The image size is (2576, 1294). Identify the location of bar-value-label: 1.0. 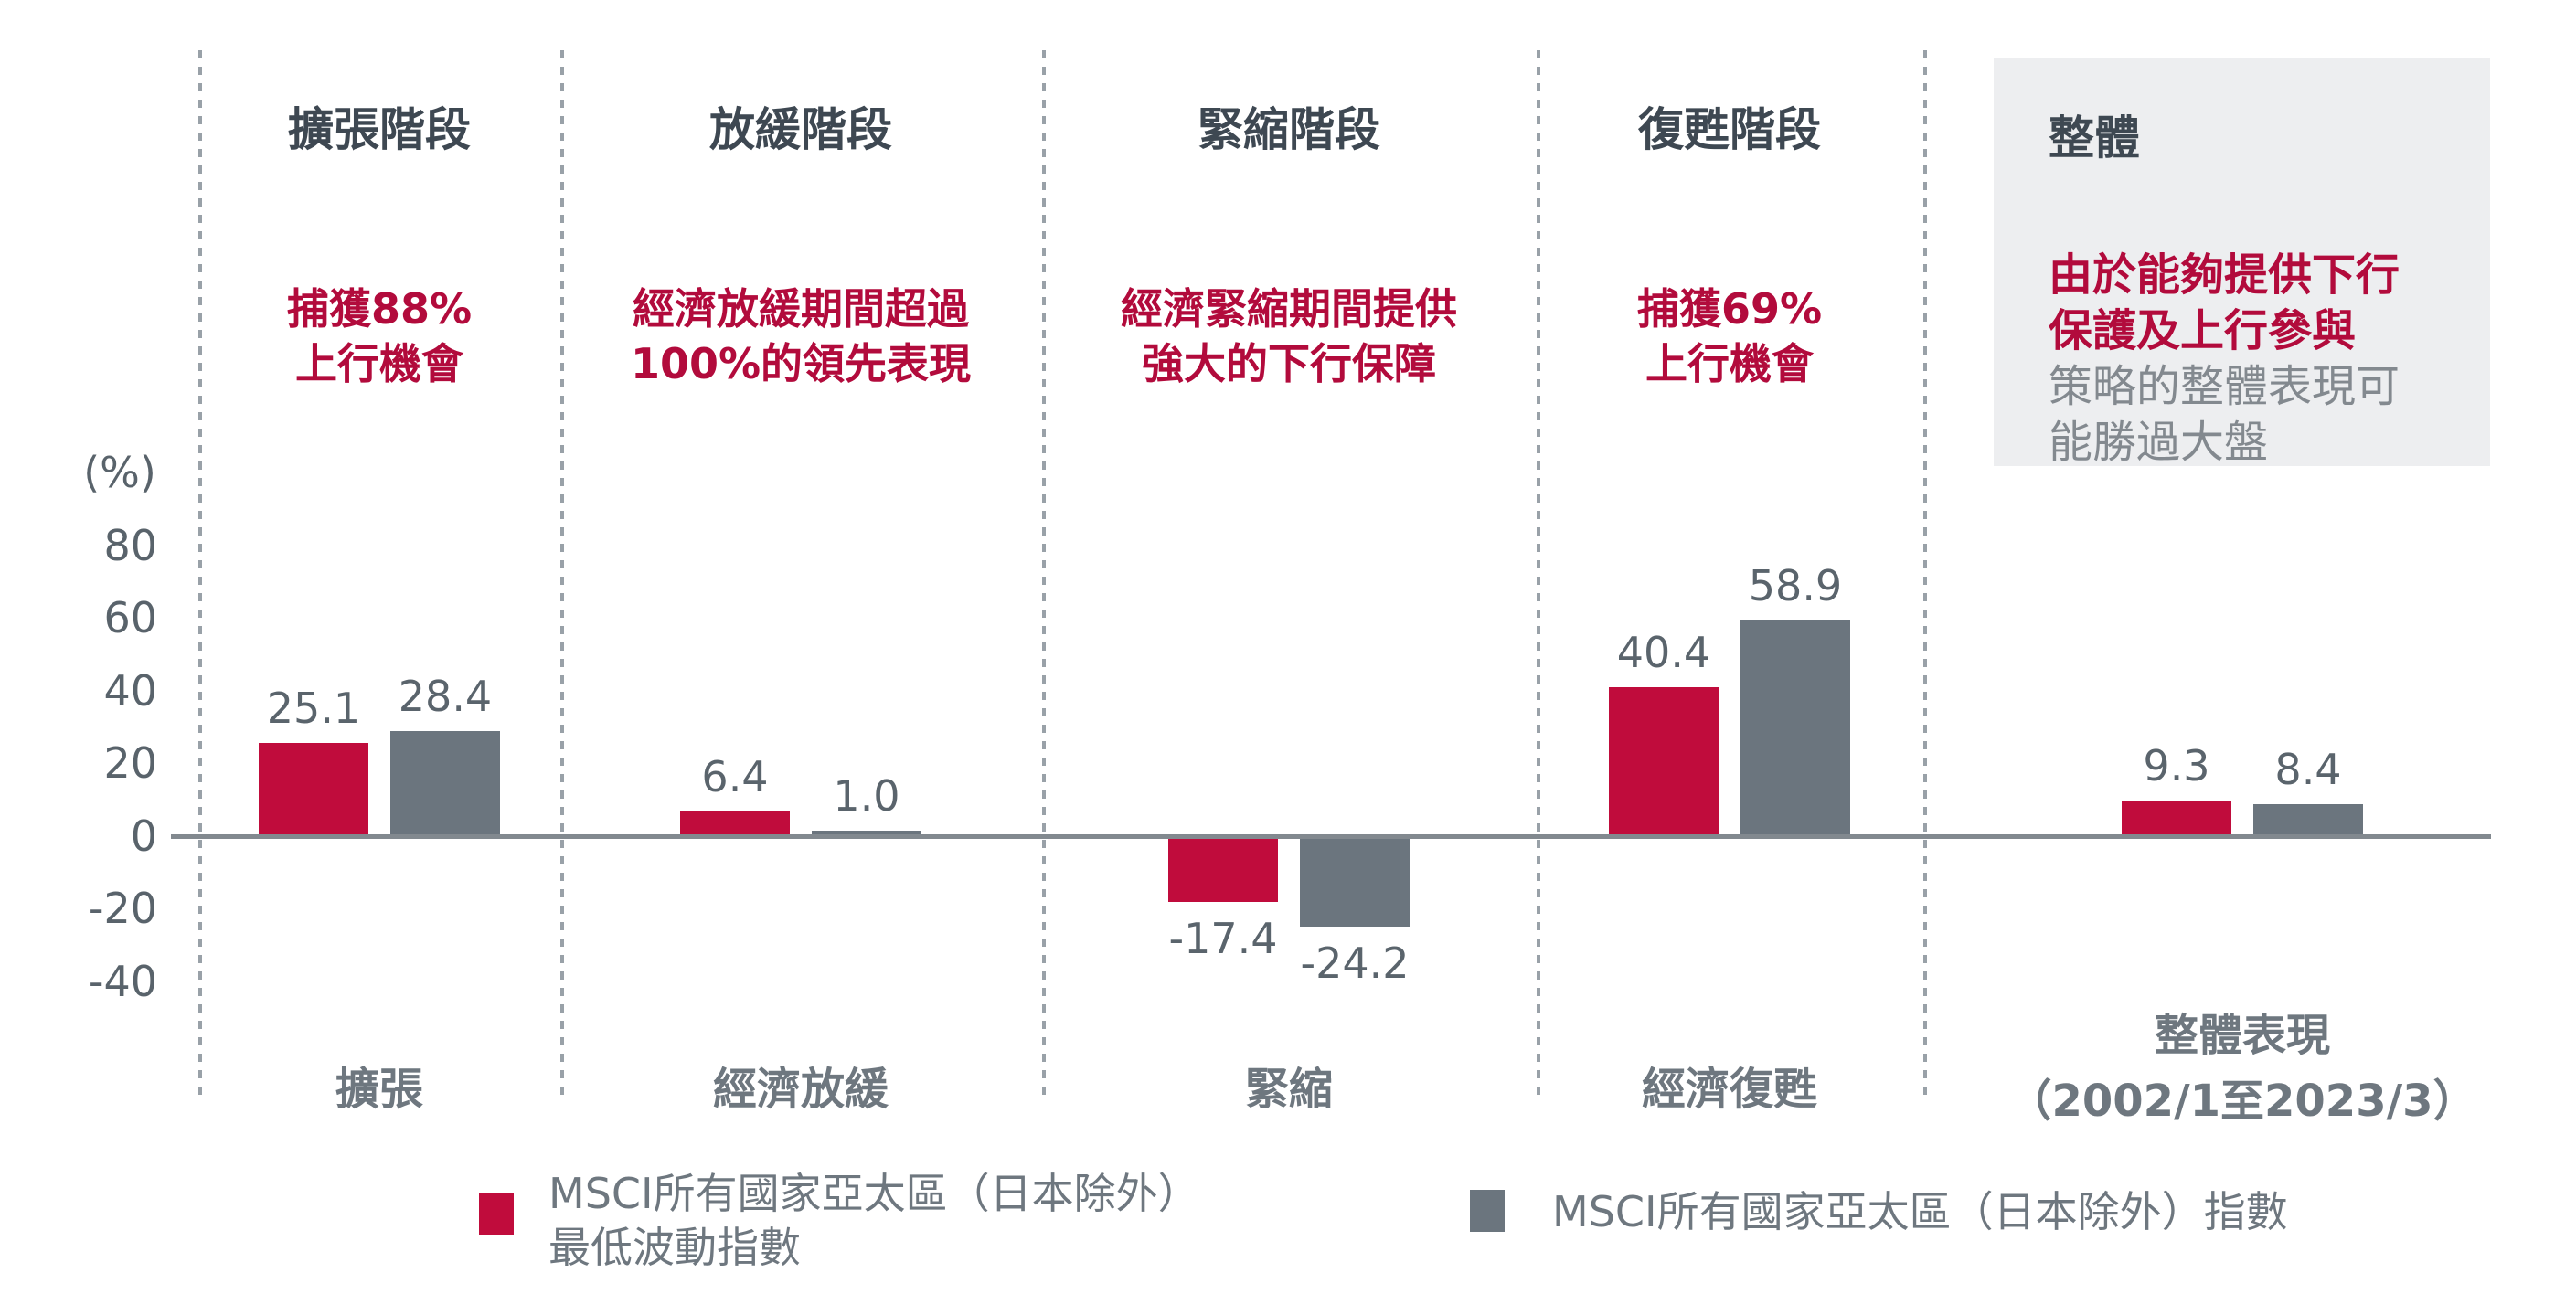
(867, 796).